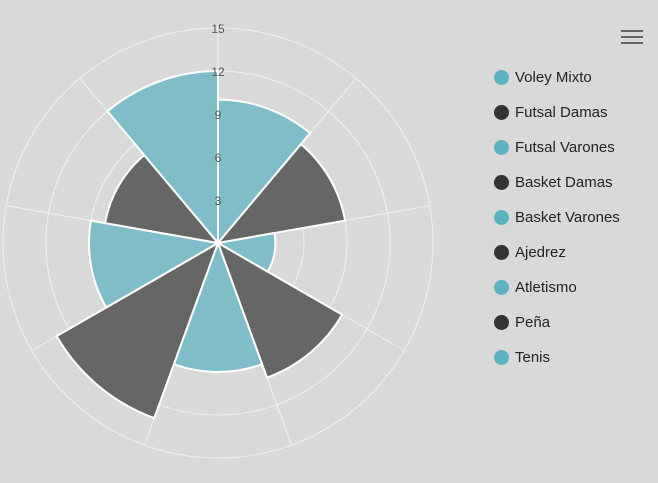 This screenshot has width=658, height=483. What do you see at coordinates (561, 112) in the screenshot?
I see `legend-label: Futsal Damas` at bounding box center [561, 112].